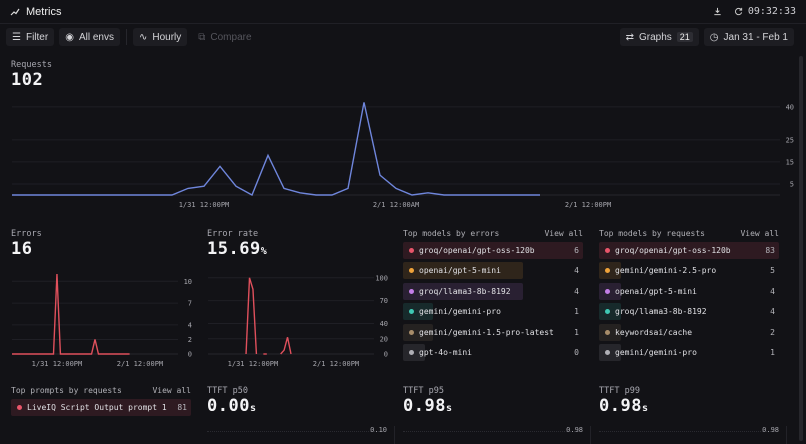 The width and height of the screenshot is (806, 444). I want to click on error-rate-summary: Error rate 15.69%, so click(237, 244).